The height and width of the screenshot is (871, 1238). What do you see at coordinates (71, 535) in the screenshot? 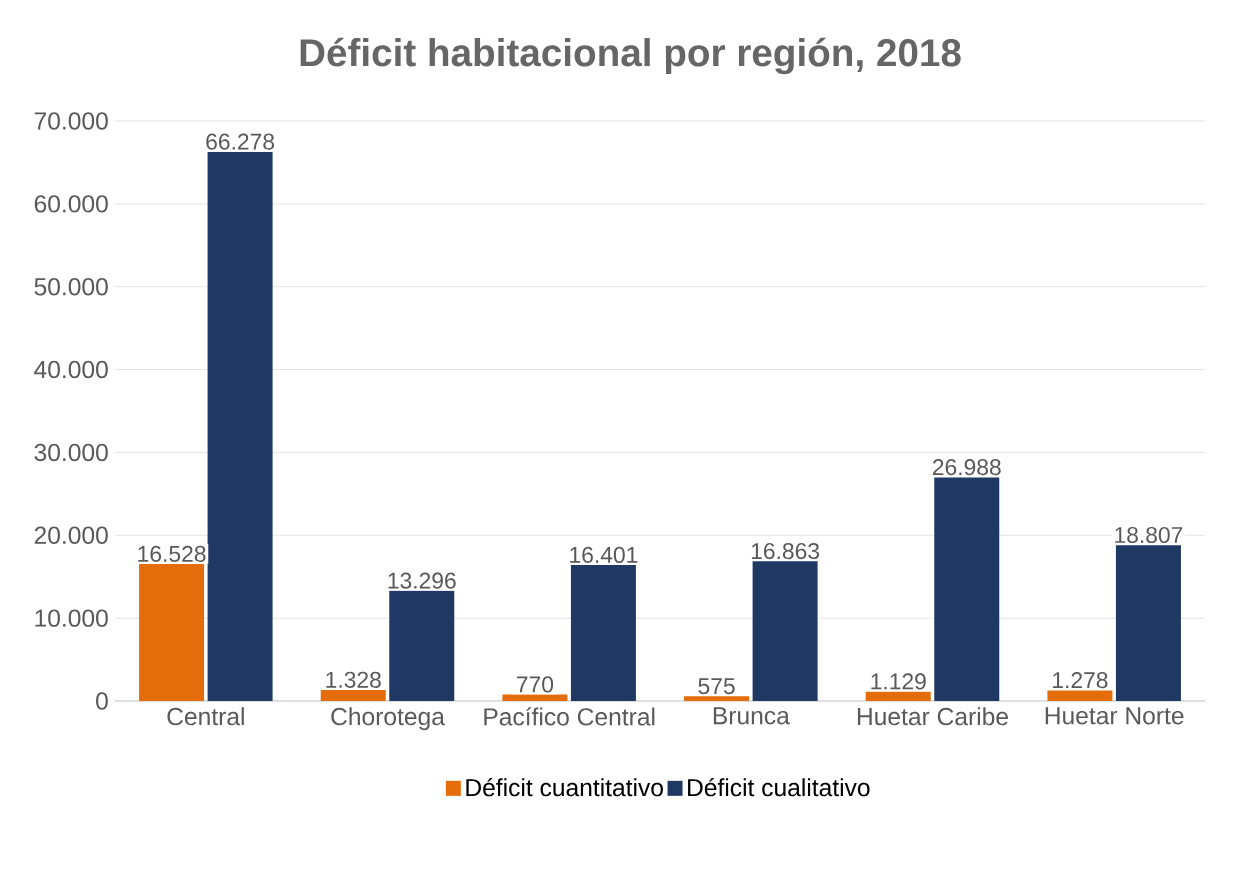
I see `y-tick-label: 20.000` at bounding box center [71, 535].